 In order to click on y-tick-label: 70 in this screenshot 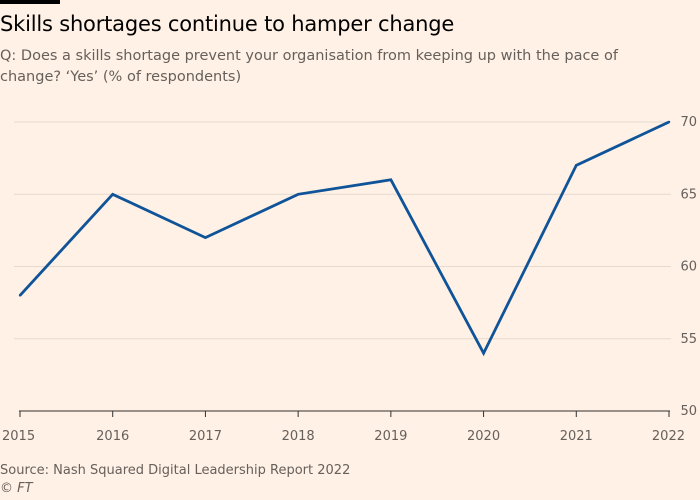, I will do `click(688, 122)`.